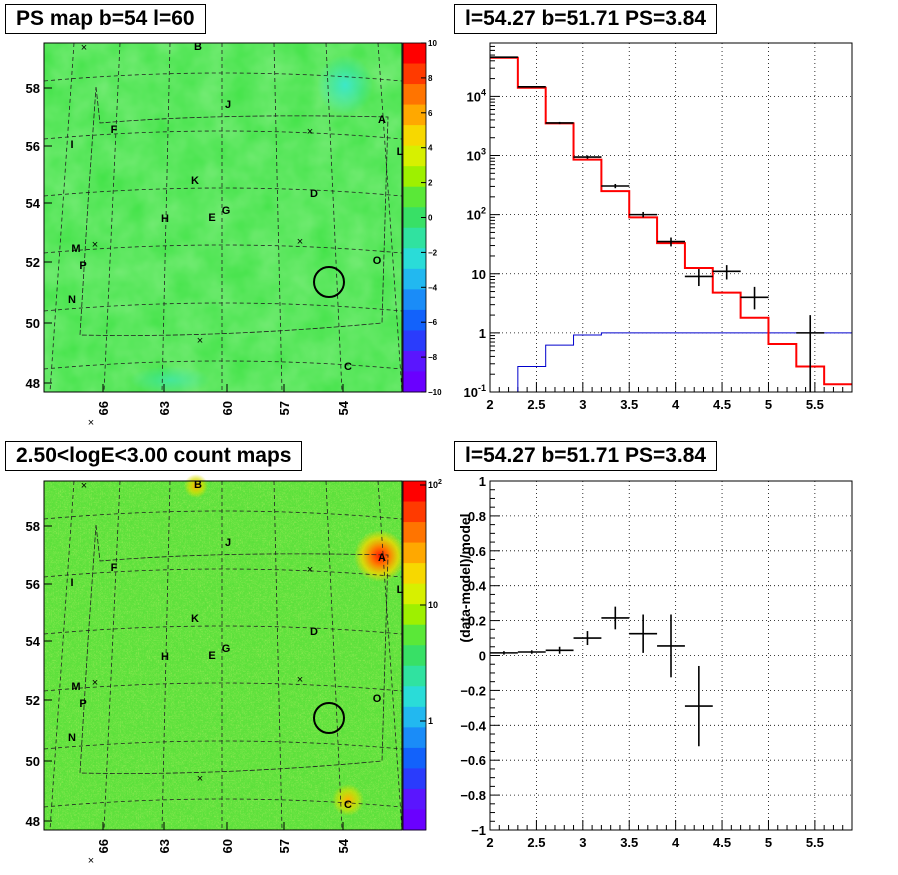  I want to click on ps-map-cyan-region, so click(345, 85).